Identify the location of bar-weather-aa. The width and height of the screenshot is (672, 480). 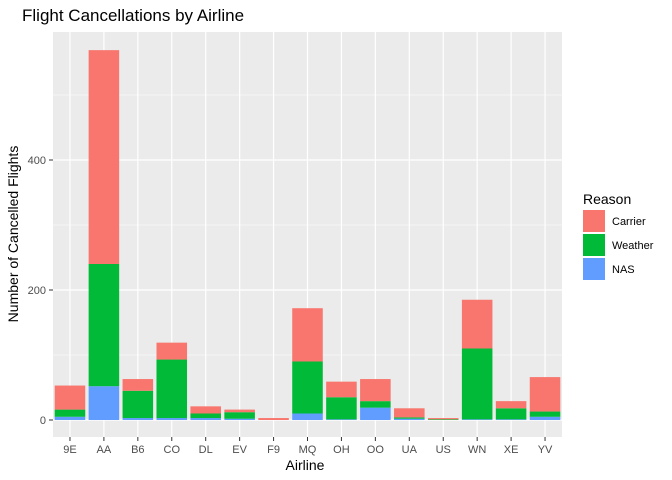
(104, 325).